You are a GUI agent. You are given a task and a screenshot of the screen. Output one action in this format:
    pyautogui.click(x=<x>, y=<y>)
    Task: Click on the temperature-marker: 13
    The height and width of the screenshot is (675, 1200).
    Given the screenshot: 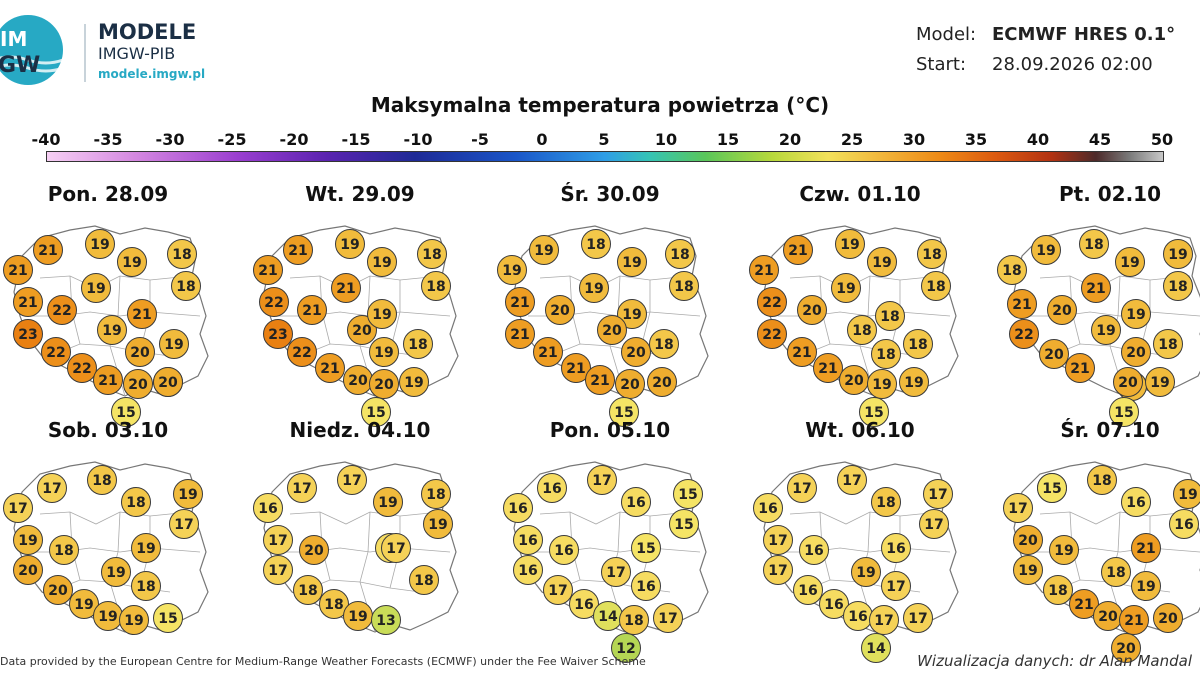 What is the action you would take?
    pyautogui.click(x=386, y=620)
    